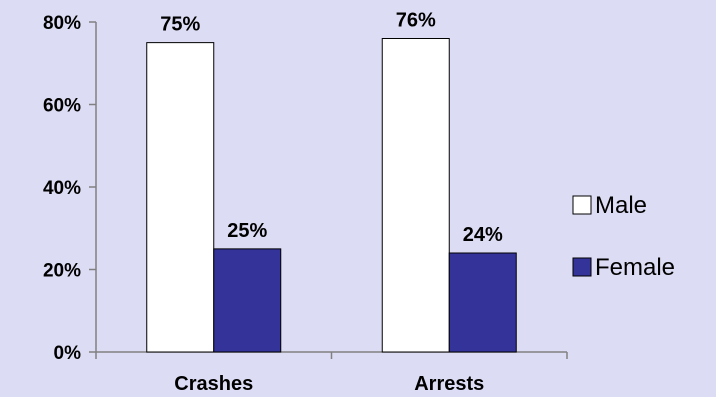  What do you see at coordinates (68, 353) in the screenshot?
I see `y-tick-label: 0%` at bounding box center [68, 353].